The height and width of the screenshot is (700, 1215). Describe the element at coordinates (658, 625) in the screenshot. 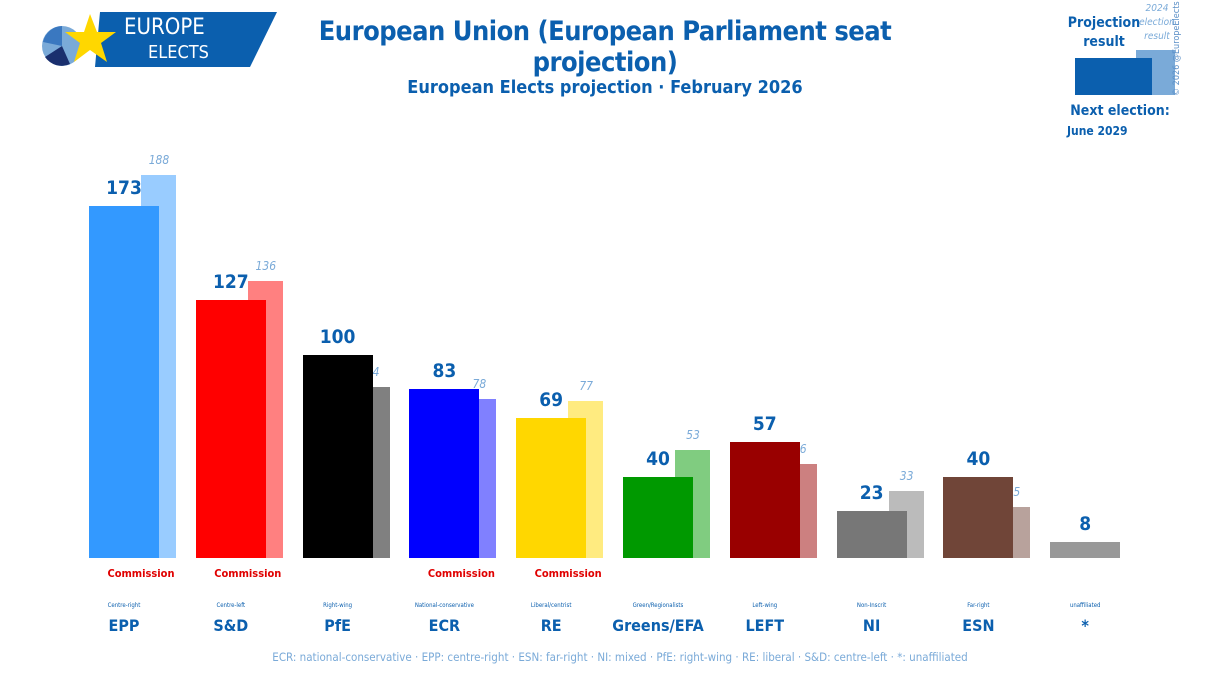

I see `party-label: Greens/EFA` at that location.